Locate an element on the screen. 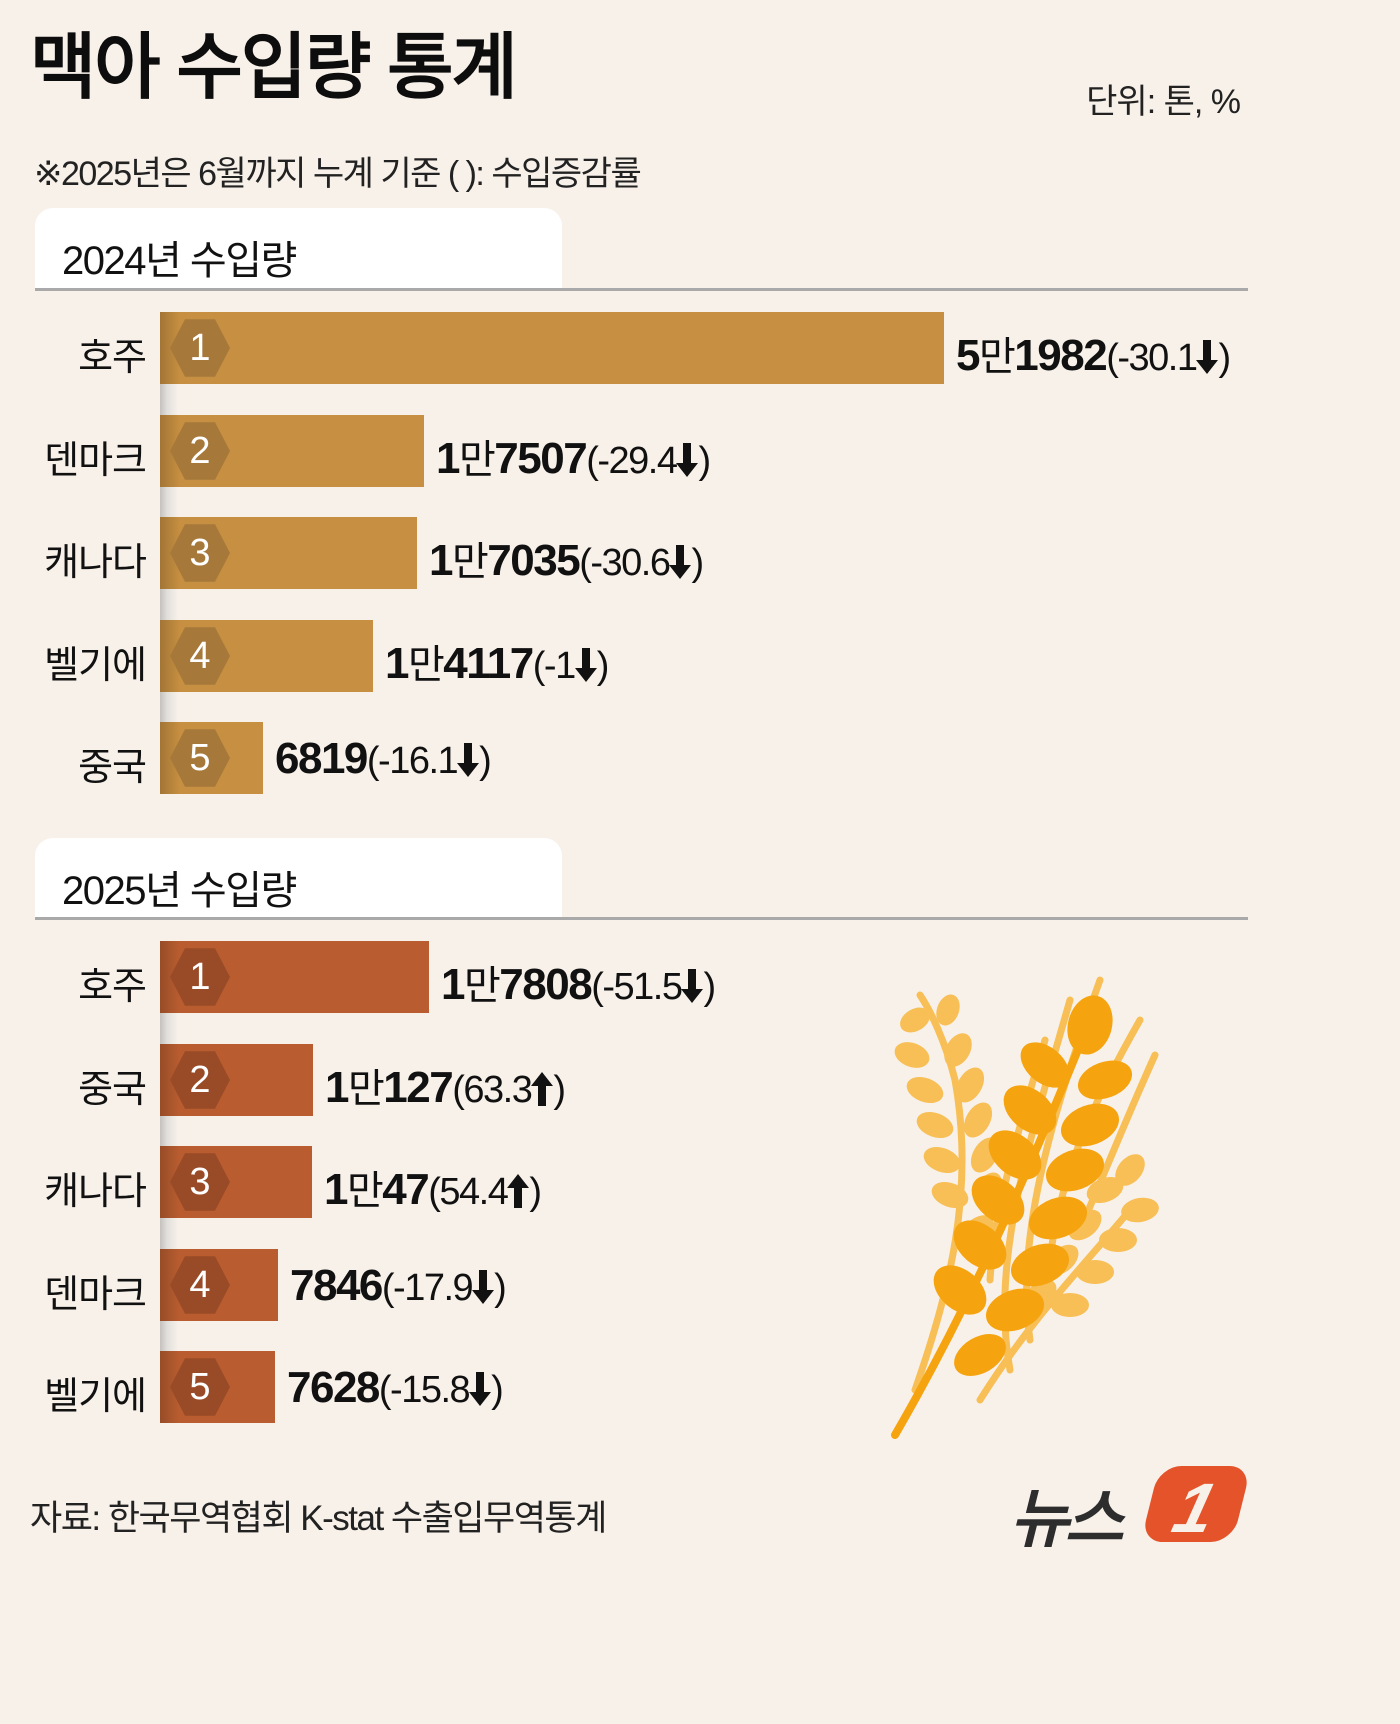  value-label: 1만7507(-29.4) is located at coordinates (573, 456).